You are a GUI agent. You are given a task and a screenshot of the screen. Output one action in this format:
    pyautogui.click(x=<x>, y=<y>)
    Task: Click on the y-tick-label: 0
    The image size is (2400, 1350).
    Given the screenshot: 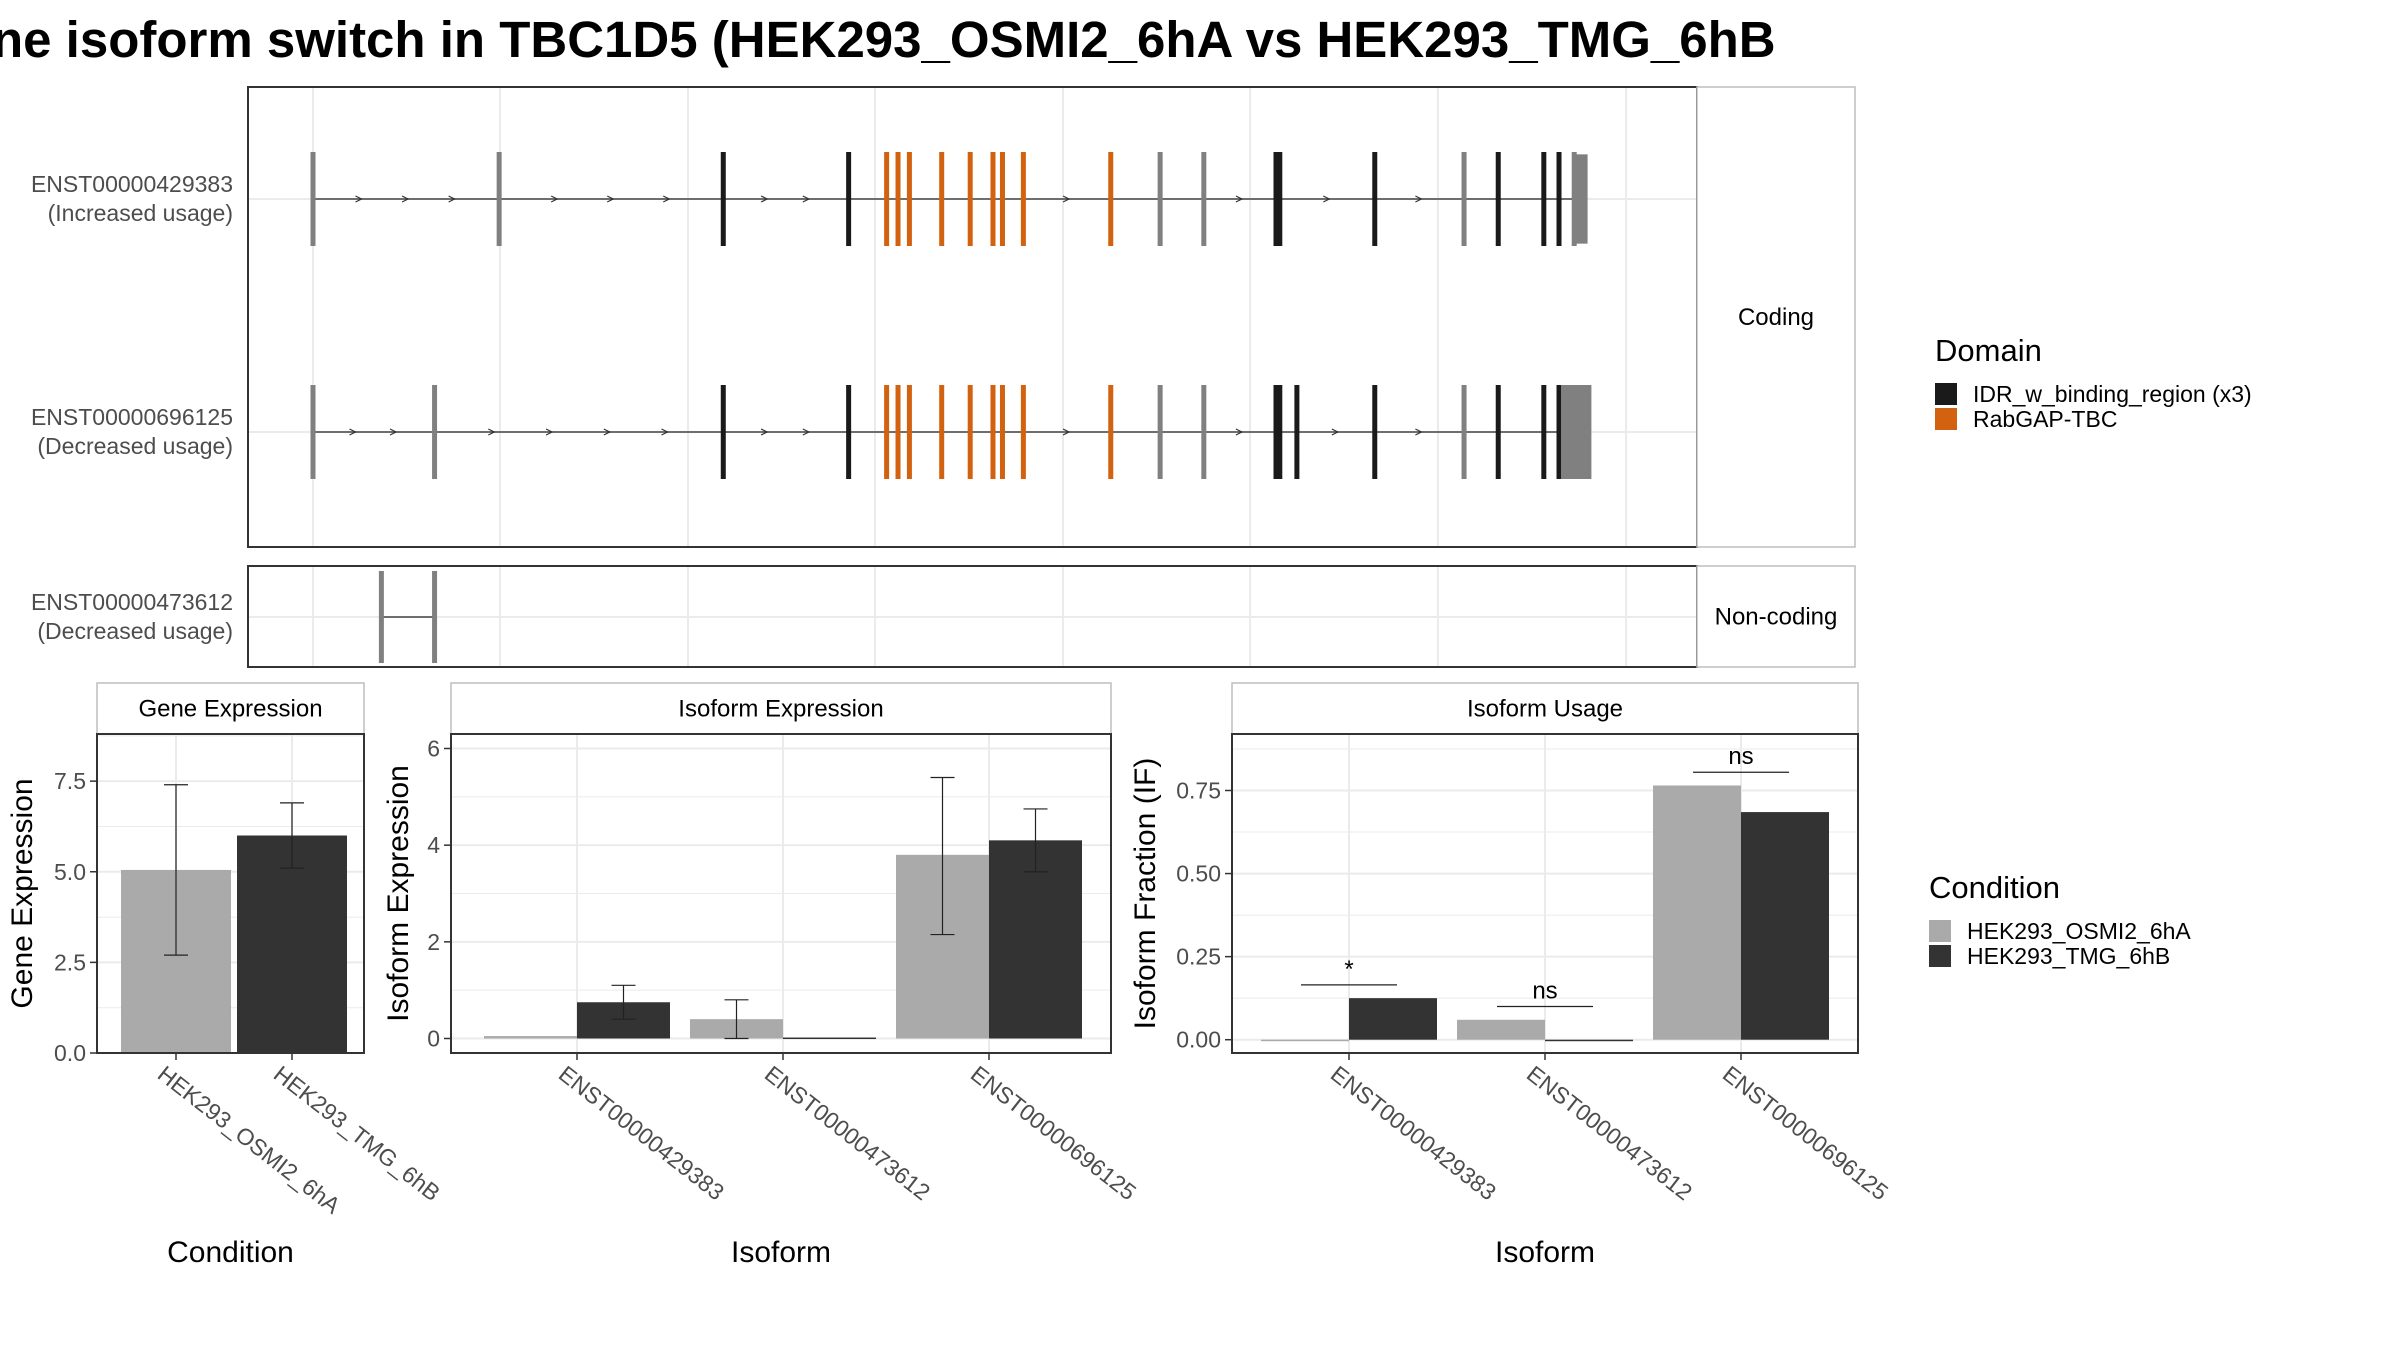 What is the action you would take?
    pyautogui.click(x=433, y=1039)
    